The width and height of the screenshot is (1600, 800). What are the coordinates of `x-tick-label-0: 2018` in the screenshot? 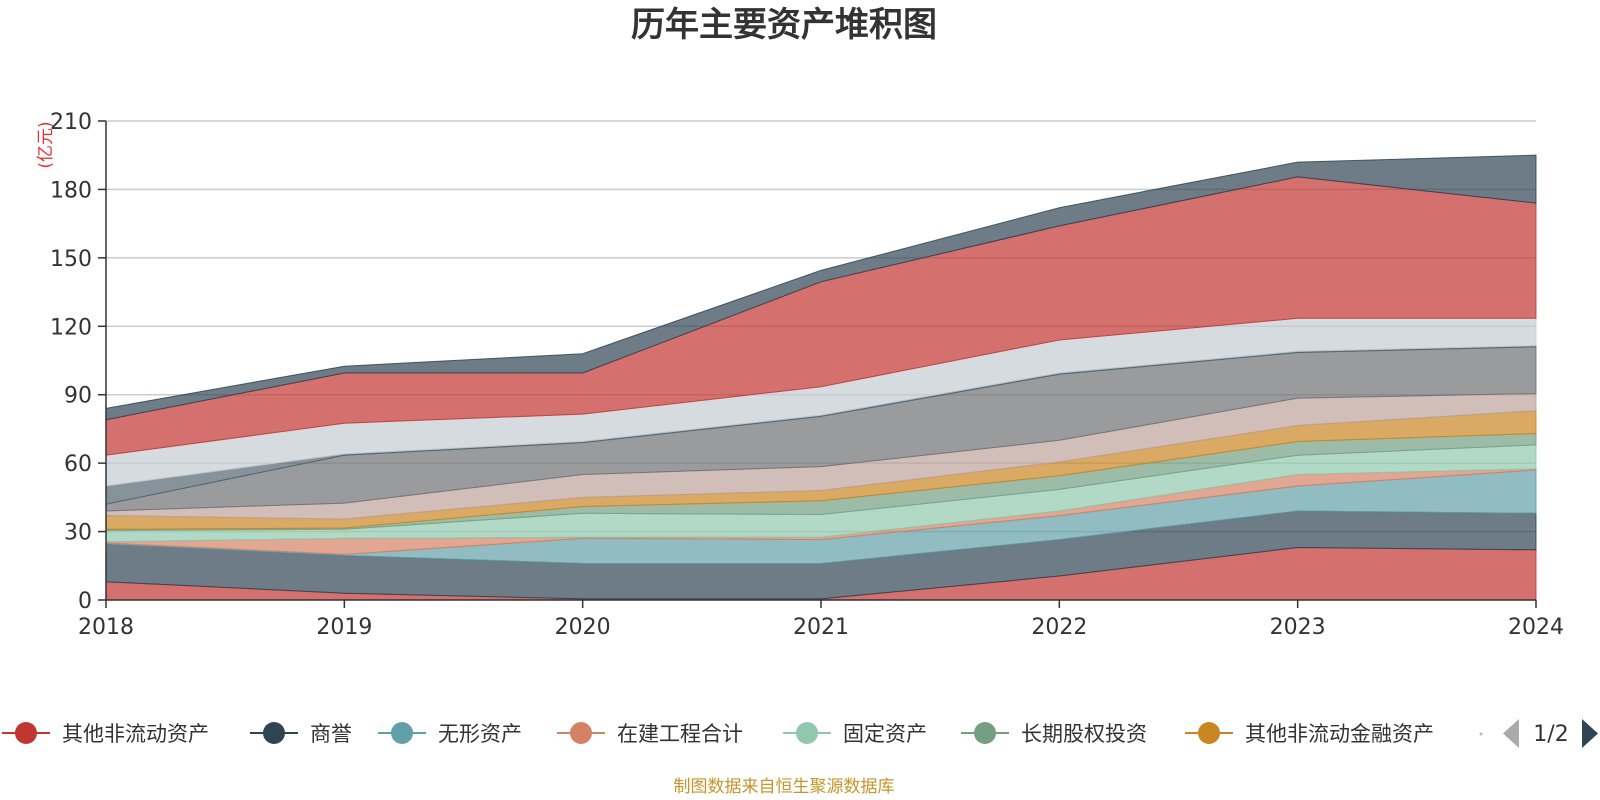 It's located at (106, 627).